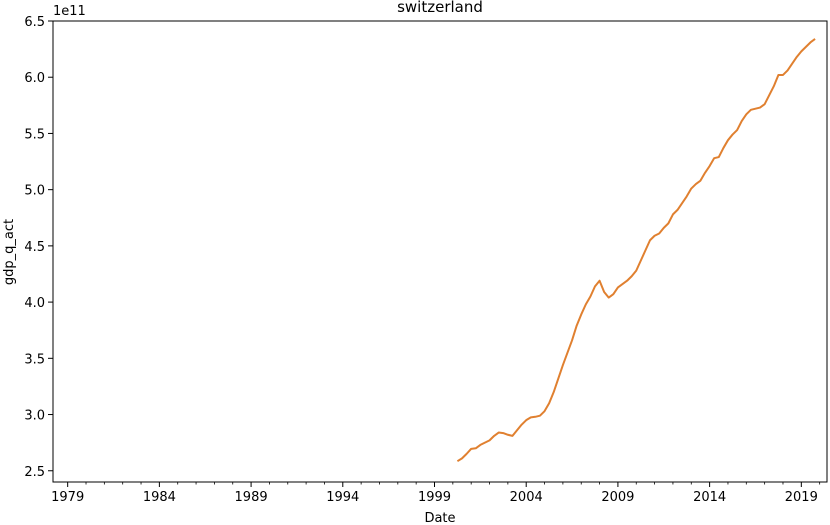 This screenshot has height=525, width=830. Describe the element at coordinates (251, 497) in the screenshot. I see `x-tick-label: 1989` at that location.